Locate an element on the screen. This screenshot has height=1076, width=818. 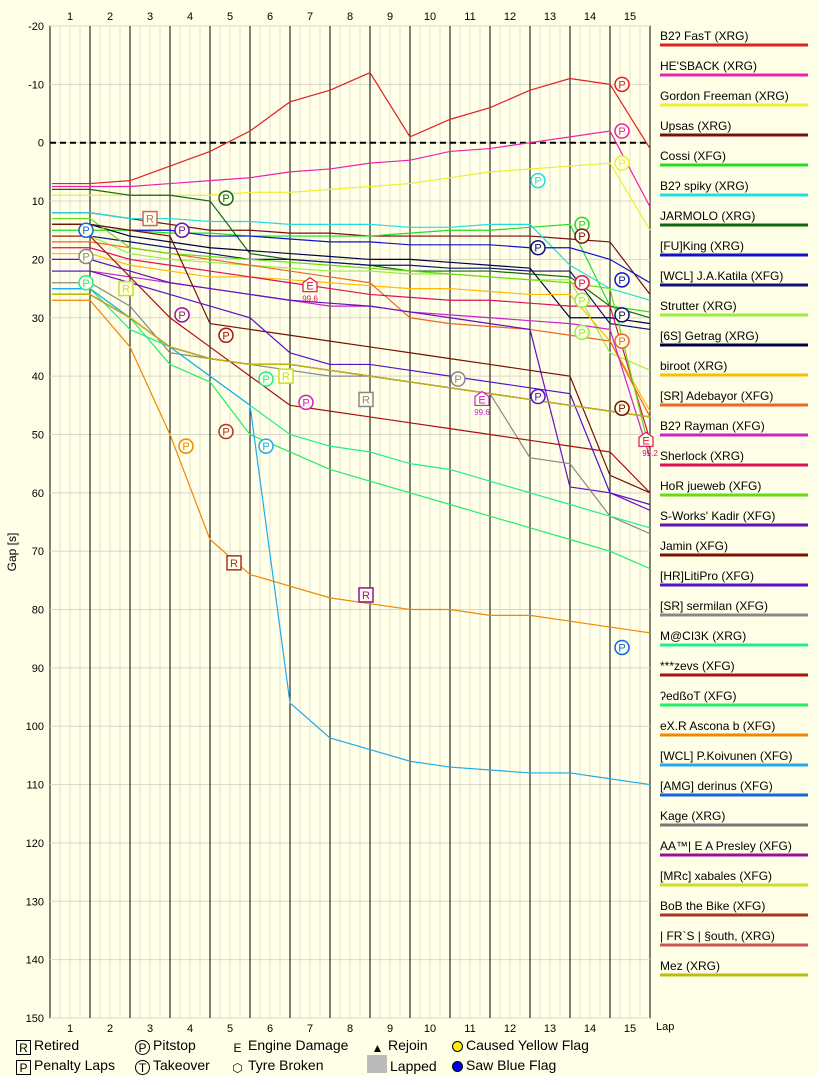
series-legend-label: Mez (XRG) is located at coordinates (690, 966).